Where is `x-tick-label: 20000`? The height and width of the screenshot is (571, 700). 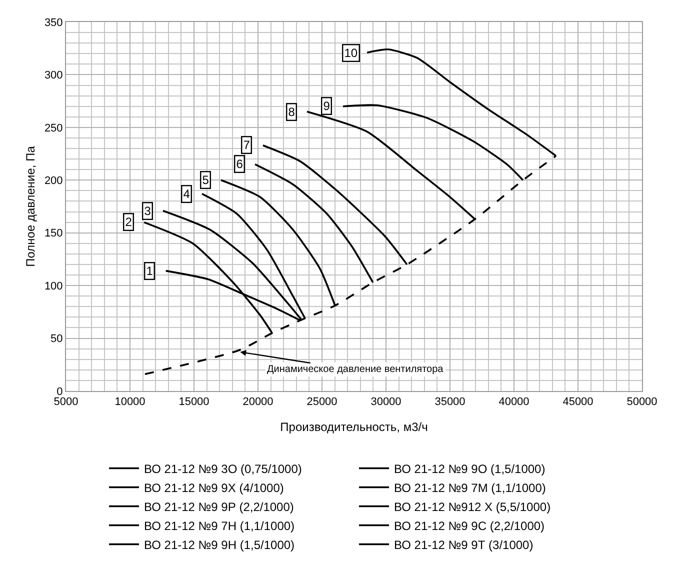 x-tick-label: 20000 is located at coordinates (258, 402).